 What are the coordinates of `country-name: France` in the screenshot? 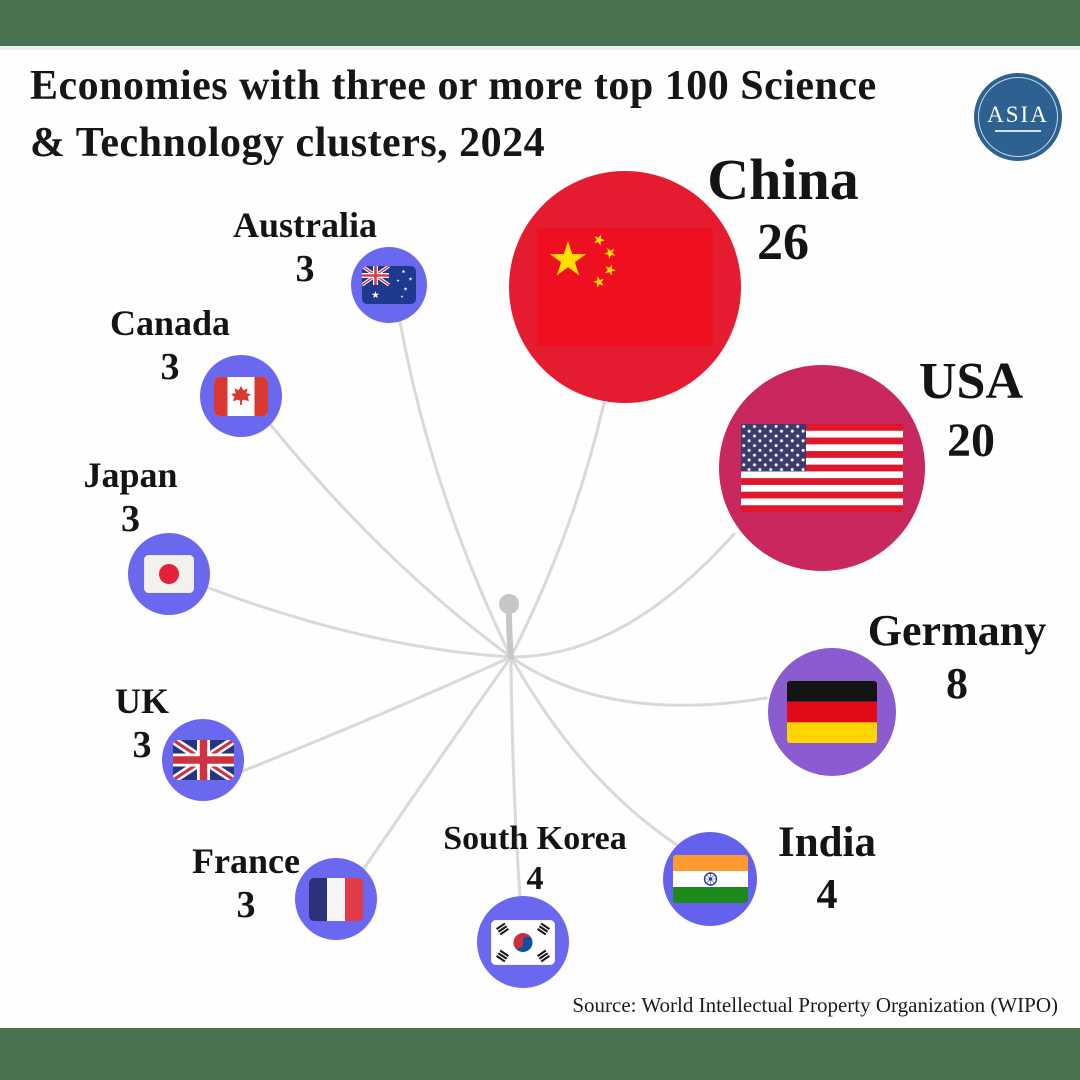 It's located at (246, 861).